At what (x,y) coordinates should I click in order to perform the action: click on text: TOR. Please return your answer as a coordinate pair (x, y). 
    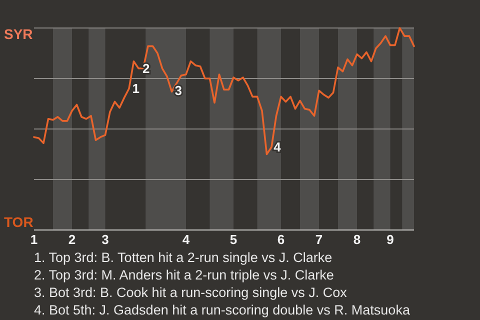
    Looking at the image, I should click on (19, 222).